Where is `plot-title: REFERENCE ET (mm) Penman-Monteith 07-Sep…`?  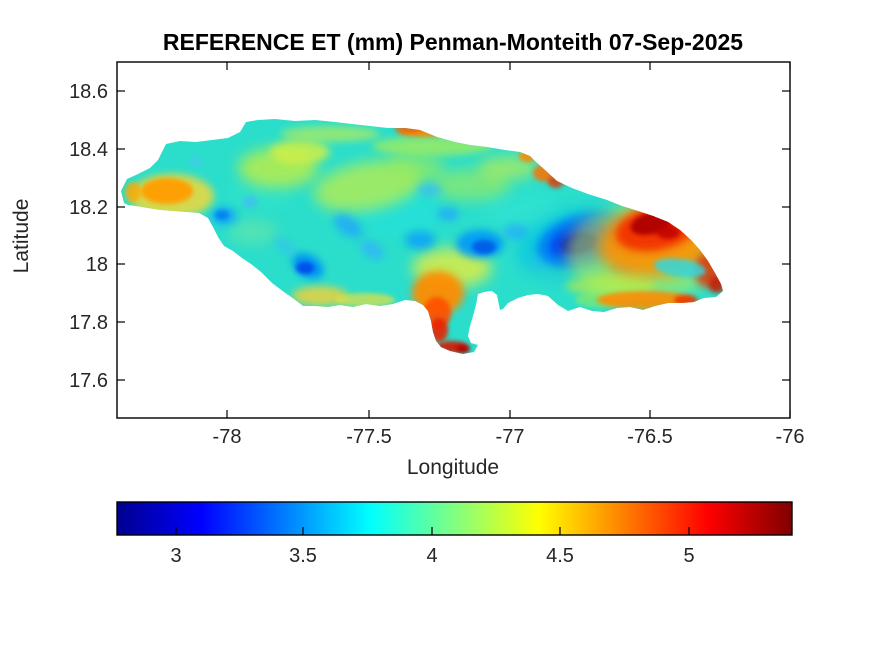 plot-title: REFERENCE ET (mm) Penman-Monteith 07-Sep… is located at coordinates (453, 42).